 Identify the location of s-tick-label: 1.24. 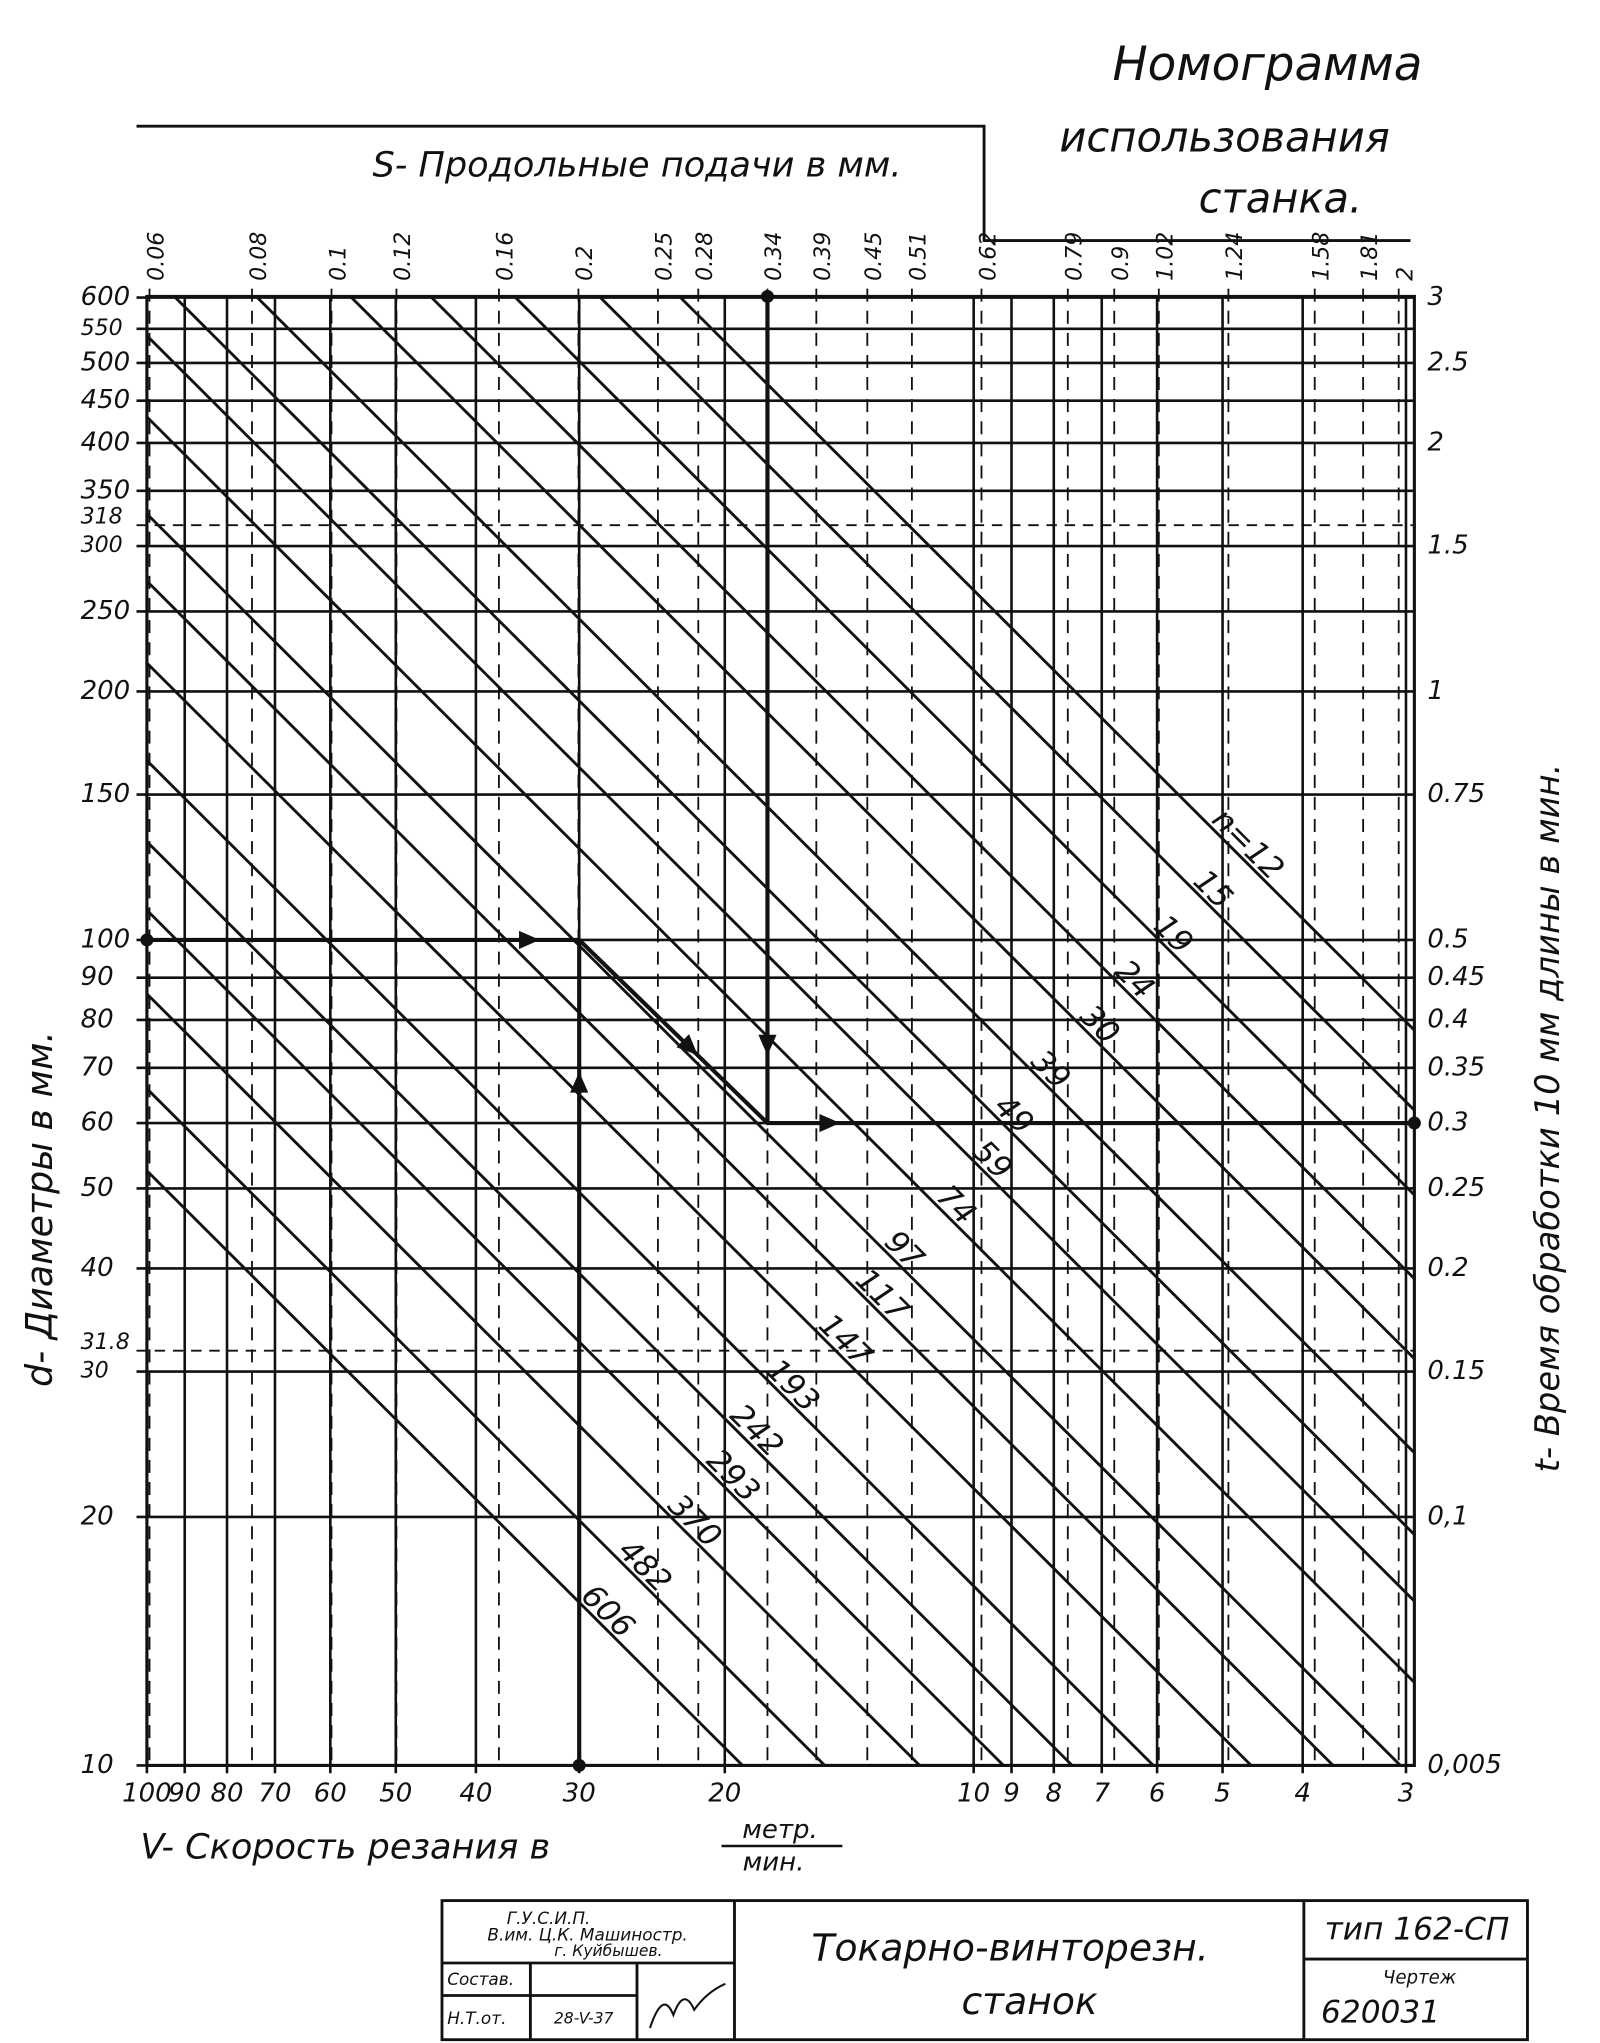
(1235, 256).